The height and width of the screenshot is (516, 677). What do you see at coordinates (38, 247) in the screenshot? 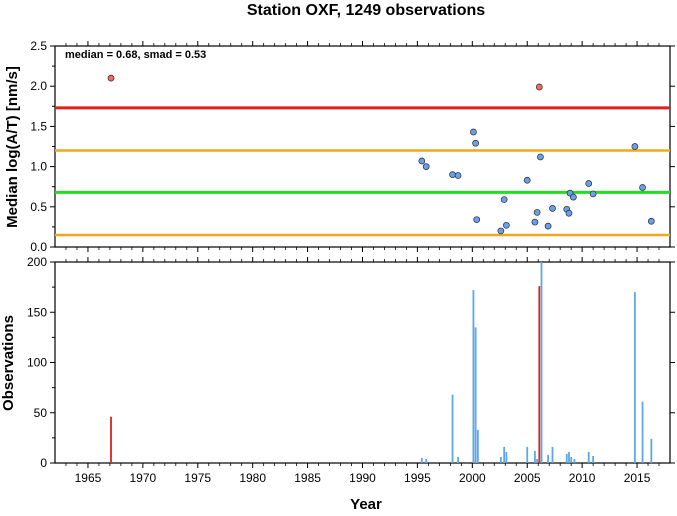
I see `top-y-tick-label-0: 0.0` at bounding box center [38, 247].